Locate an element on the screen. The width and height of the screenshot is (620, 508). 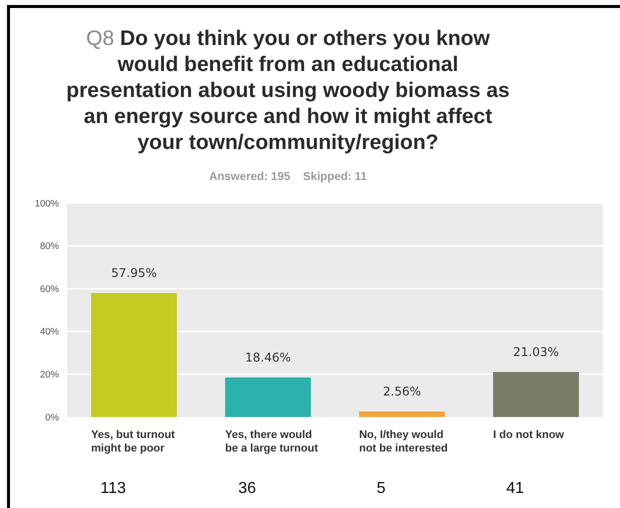
x-tick-label: Yes, but turnout might be poor is located at coordinates (133, 441).